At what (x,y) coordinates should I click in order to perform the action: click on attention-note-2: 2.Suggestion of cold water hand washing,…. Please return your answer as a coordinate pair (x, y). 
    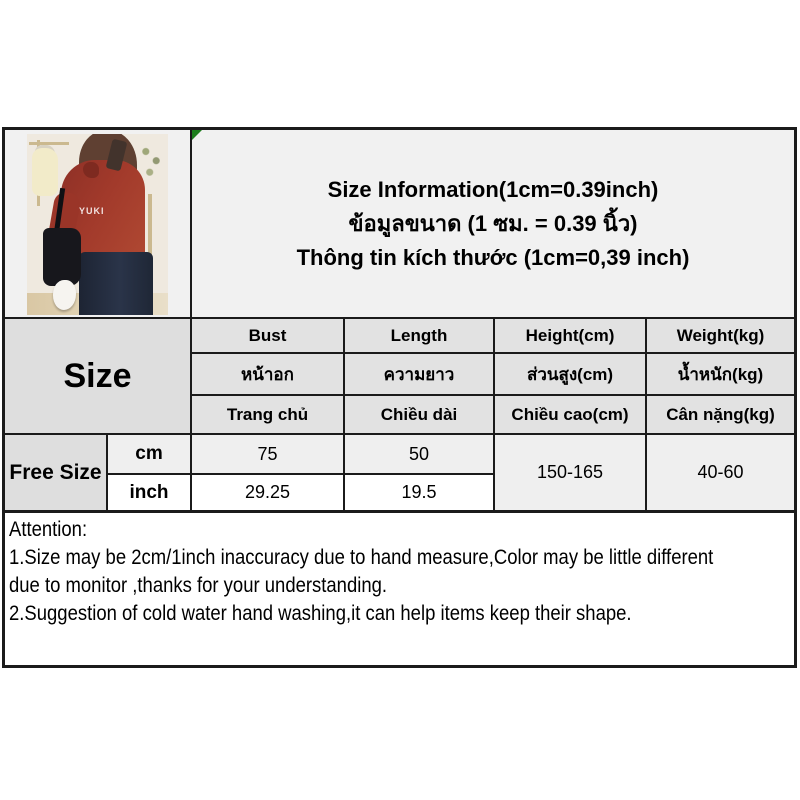
    Looking at the image, I should click on (320, 613).